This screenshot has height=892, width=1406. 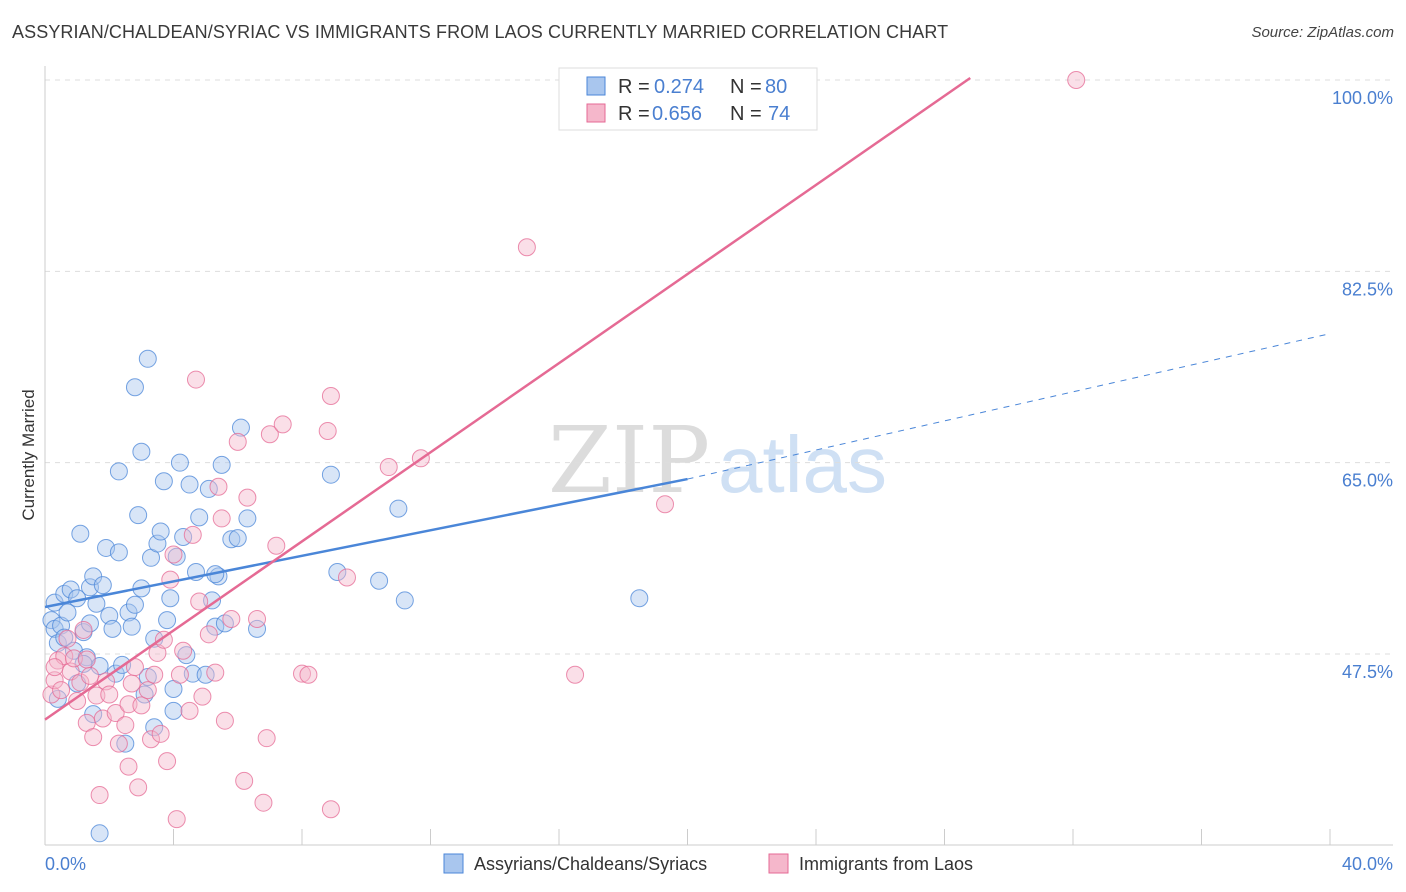 What do you see at coordinates (688, 99) in the screenshot?
I see `legend-box: R = 0.274 N = 80 R = 0.656 N = 74` at bounding box center [688, 99].